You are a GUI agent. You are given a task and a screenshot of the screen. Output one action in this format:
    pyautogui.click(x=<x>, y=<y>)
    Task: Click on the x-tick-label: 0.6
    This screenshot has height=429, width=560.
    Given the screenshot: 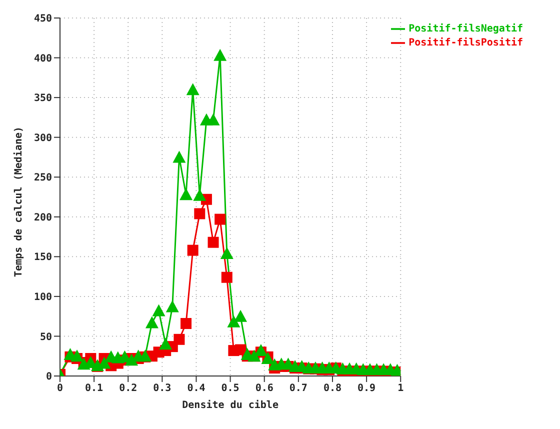 What is the action you would take?
    pyautogui.click(x=264, y=388)
    